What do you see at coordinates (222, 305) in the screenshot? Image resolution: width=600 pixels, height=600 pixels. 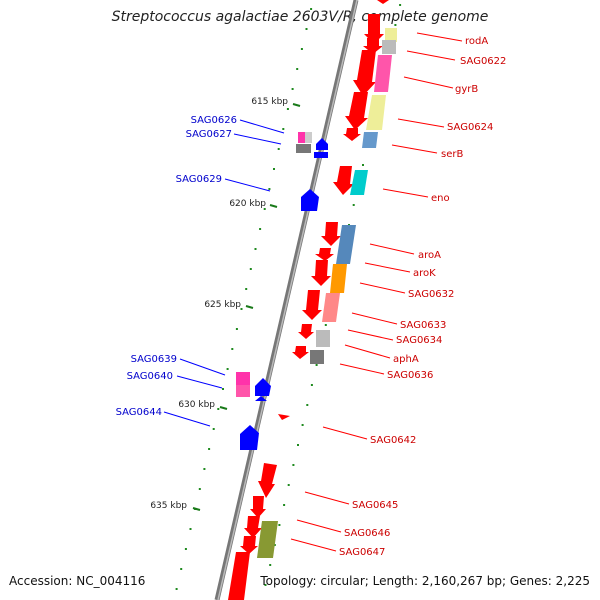 I see `kbp-label-625: 625 kbp` at bounding box center [222, 305].